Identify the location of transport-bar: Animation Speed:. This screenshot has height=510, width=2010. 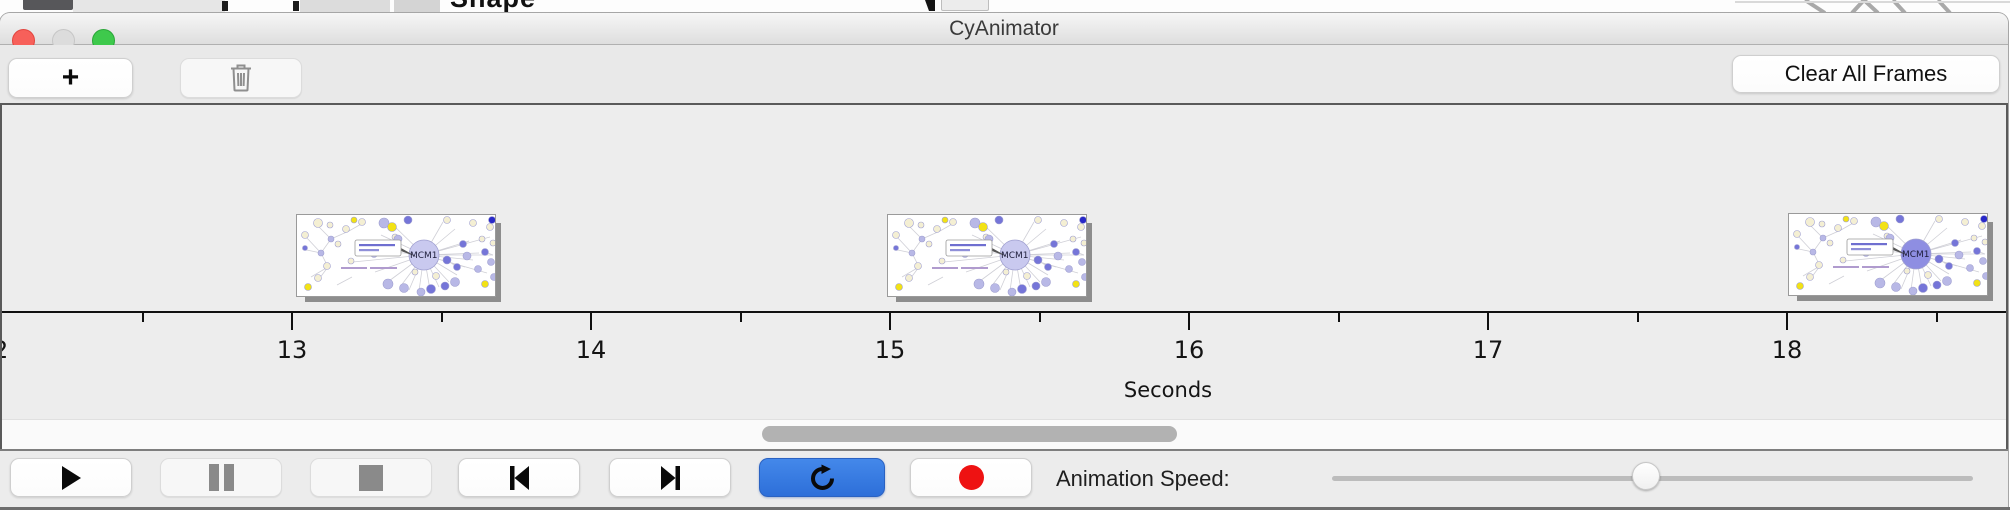
(1004, 478).